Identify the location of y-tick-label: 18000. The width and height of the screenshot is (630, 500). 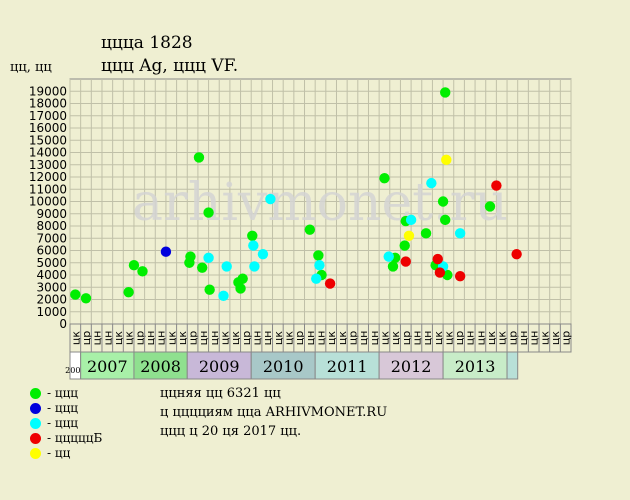
(48, 104).